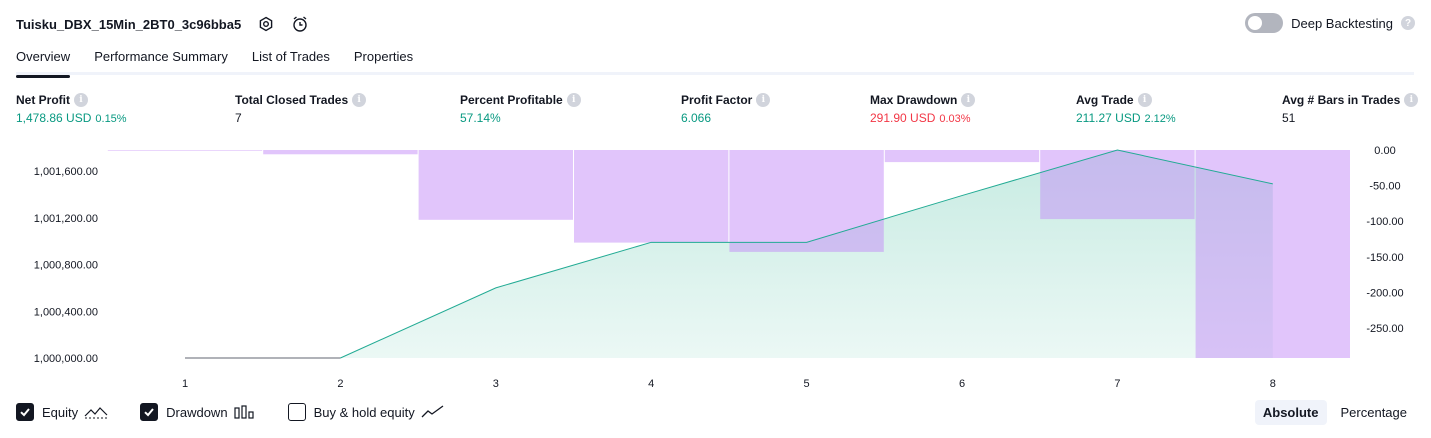 The image size is (1431, 438). What do you see at coordinates (651, 384) in the screenshot?
I see `x-axis-tick: 4` at bounding box center [651, 384].